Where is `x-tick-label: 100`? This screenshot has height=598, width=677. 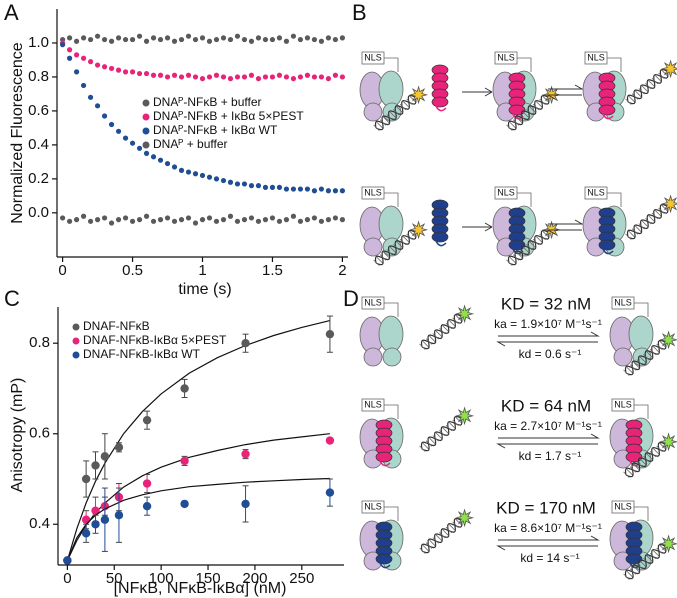
x-tick-label: 100 is located at coordinates (161, 578).